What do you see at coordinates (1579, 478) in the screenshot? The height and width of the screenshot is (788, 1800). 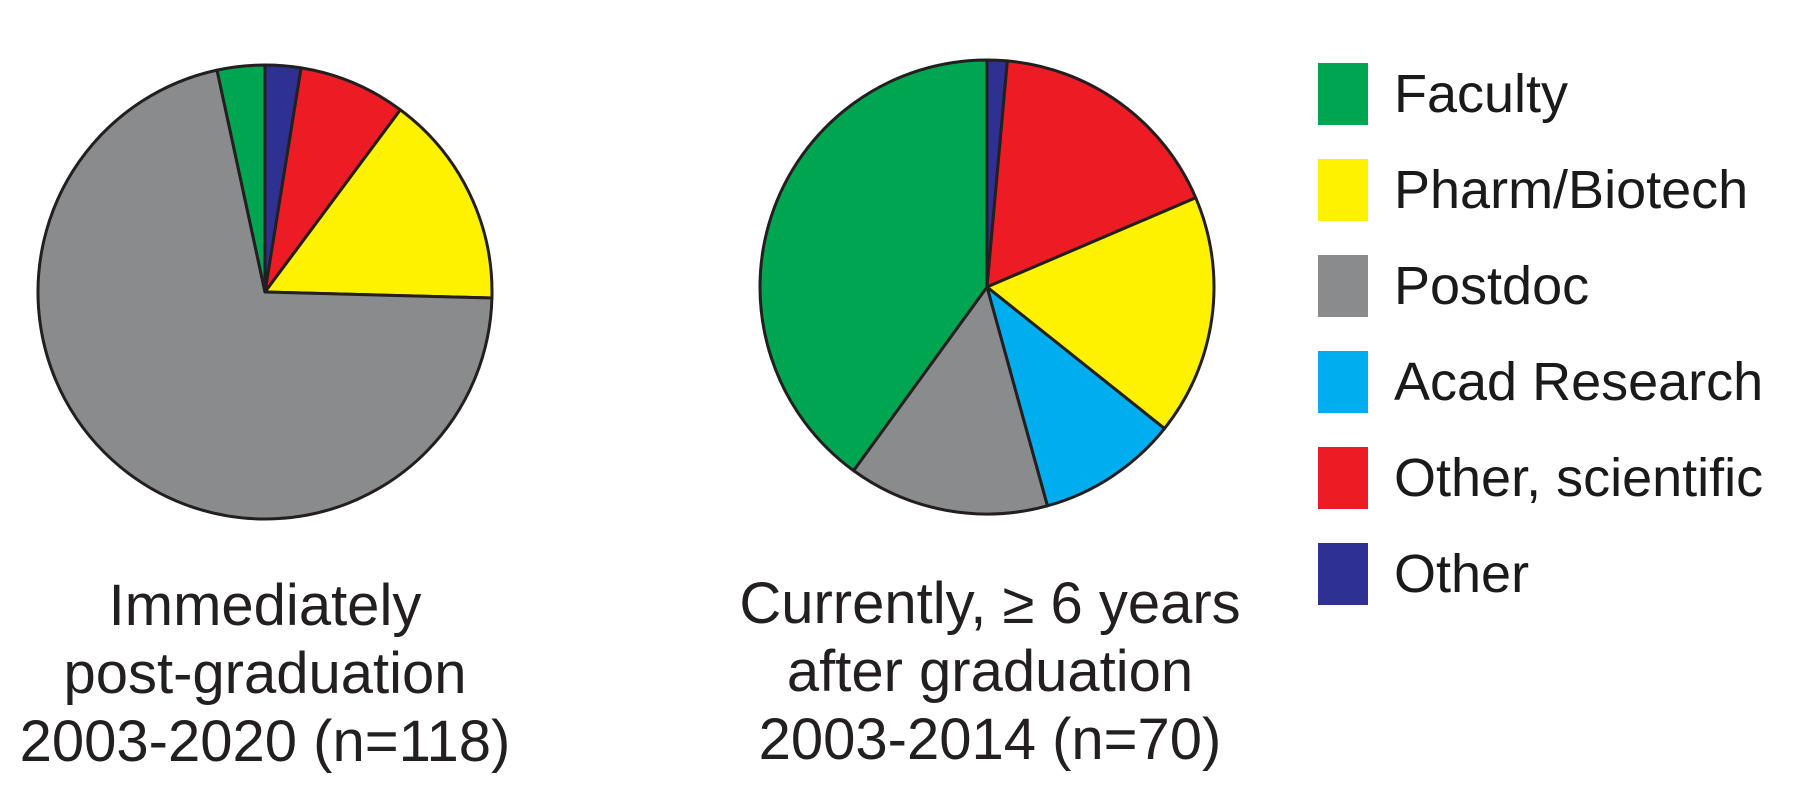 I see `legend-label-other-scientific: Other, scientific` at bounding box center [1579, 478].